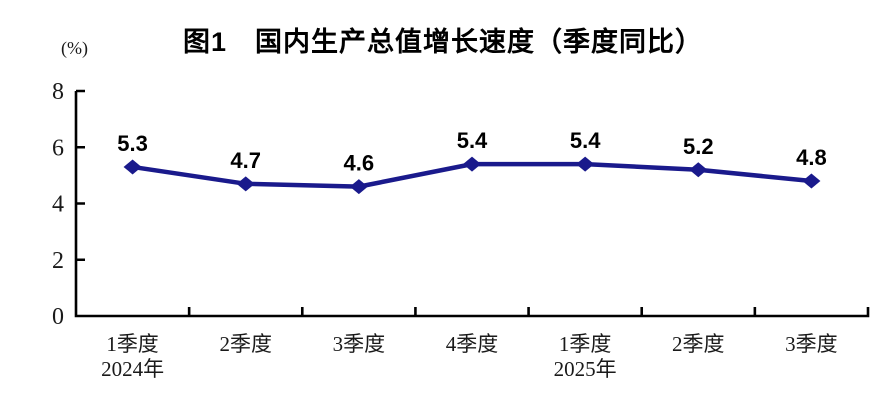 The width and height of the screenshot is (886, 414). Describe the element at coordinates (58, 148) in the screenshot. I see `y-axis-tick-label: 6` at that location.